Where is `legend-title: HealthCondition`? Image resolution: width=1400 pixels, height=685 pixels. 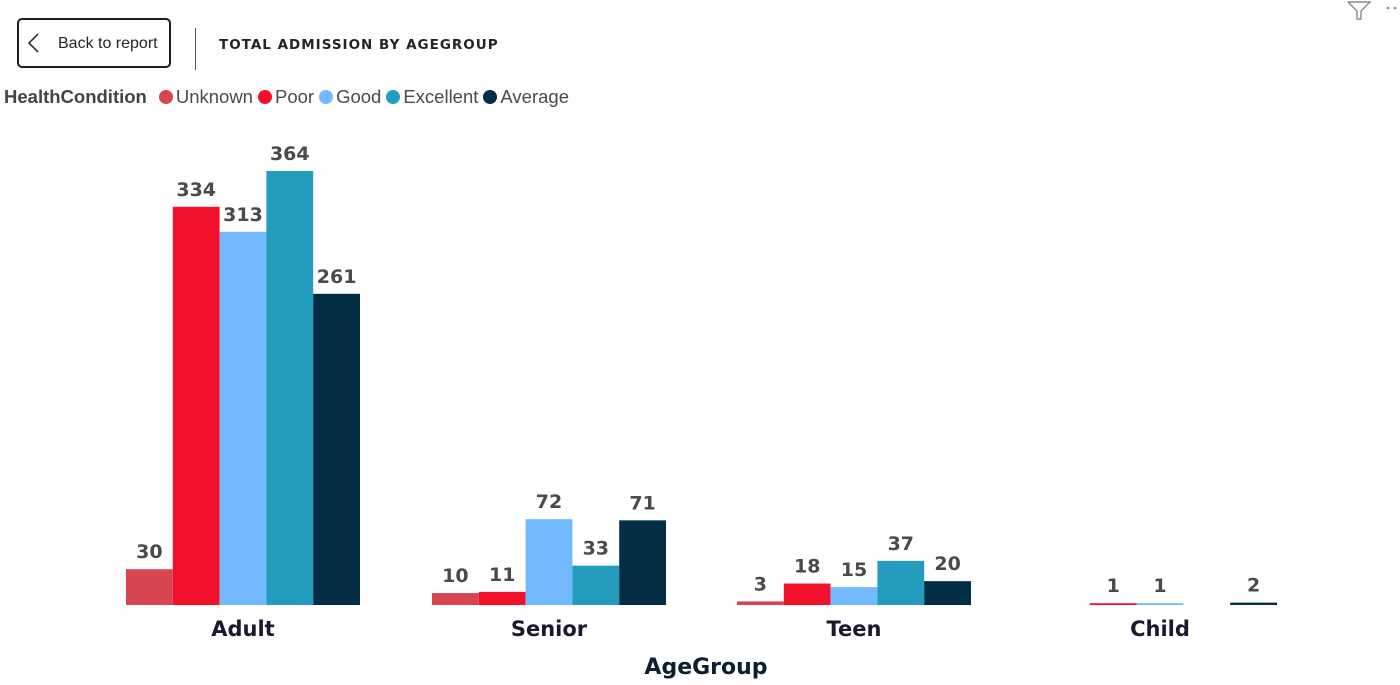 legend-title: HealthCondition is located at coordinates (75, 96).